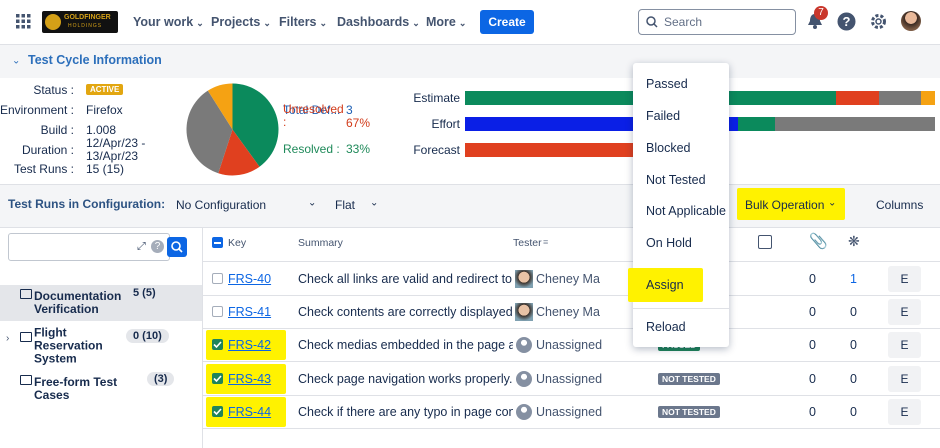 The width and height of the screenshot is (940, 448). I want to click on column-header: Summary, so click(320, 243).